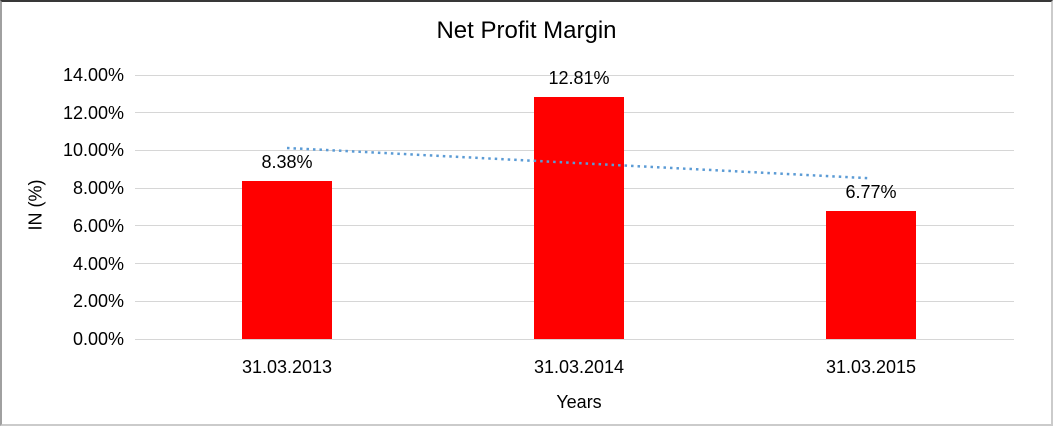 Image resolution: width=1053 pixels, height=426 pixels. I want to click on bar-data-label: 12.81%, so click(579, 78).